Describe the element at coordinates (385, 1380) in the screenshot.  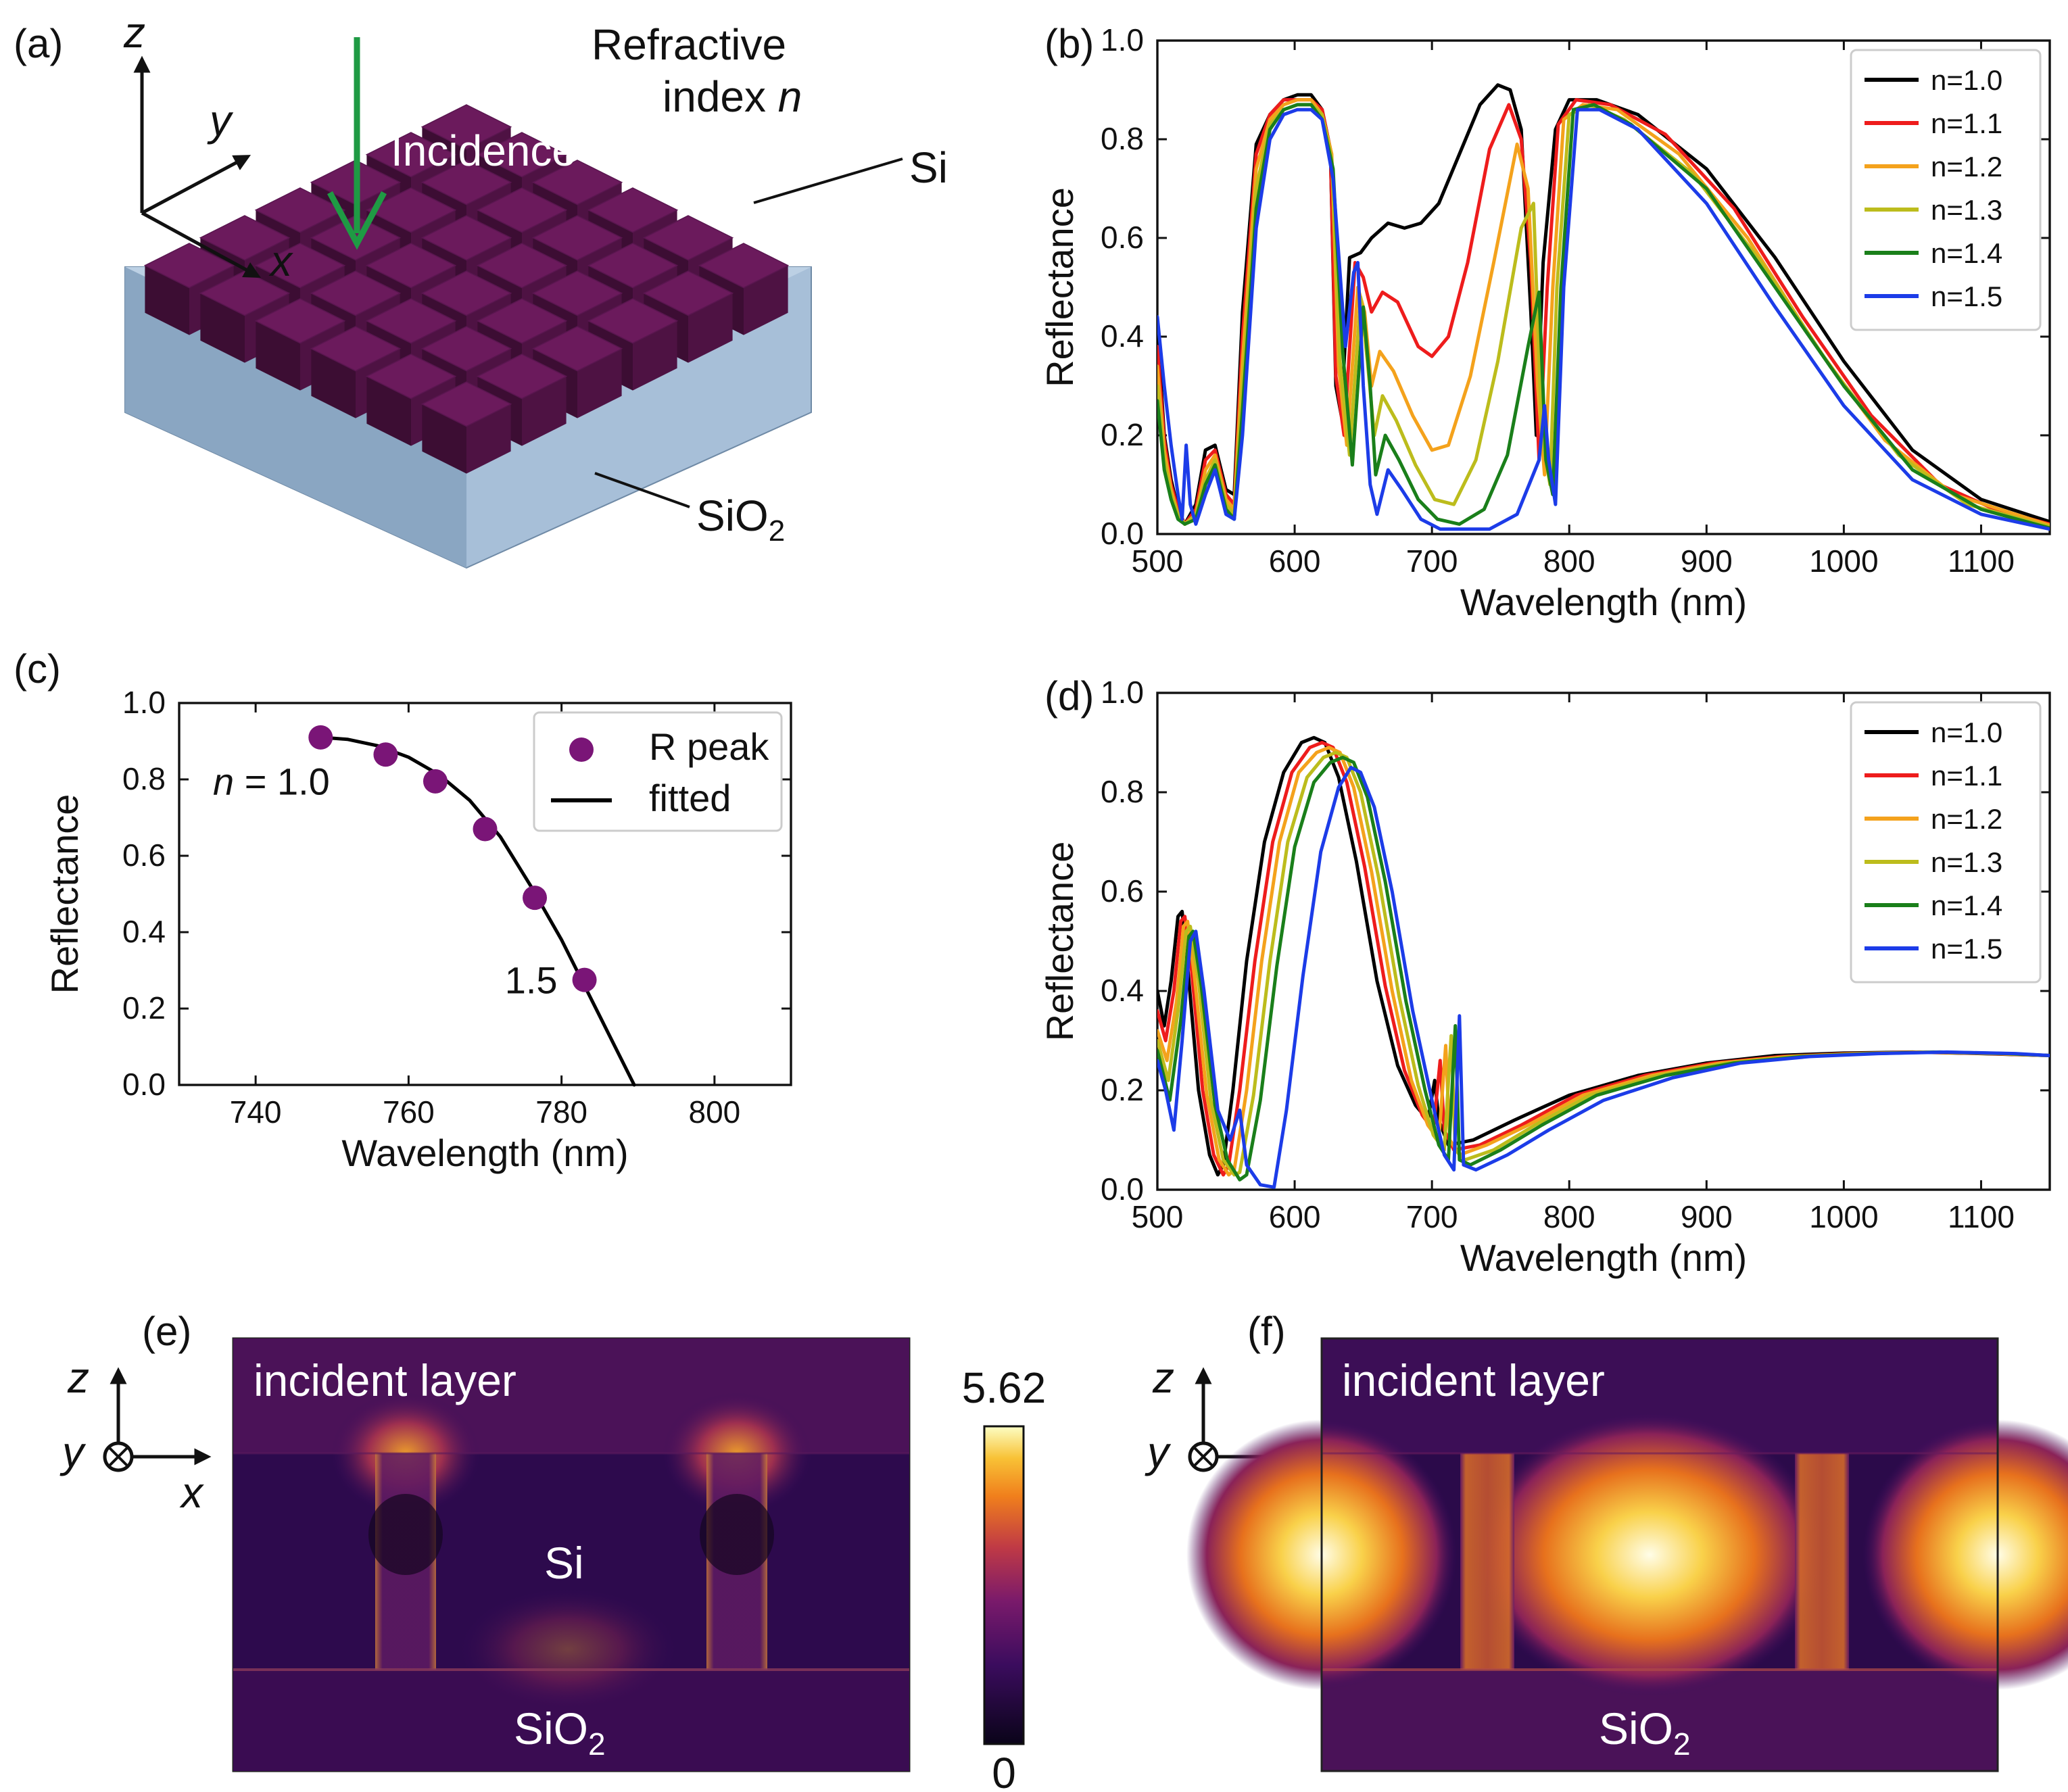
I see `e-incident-layer-label: incident layer` at that location.